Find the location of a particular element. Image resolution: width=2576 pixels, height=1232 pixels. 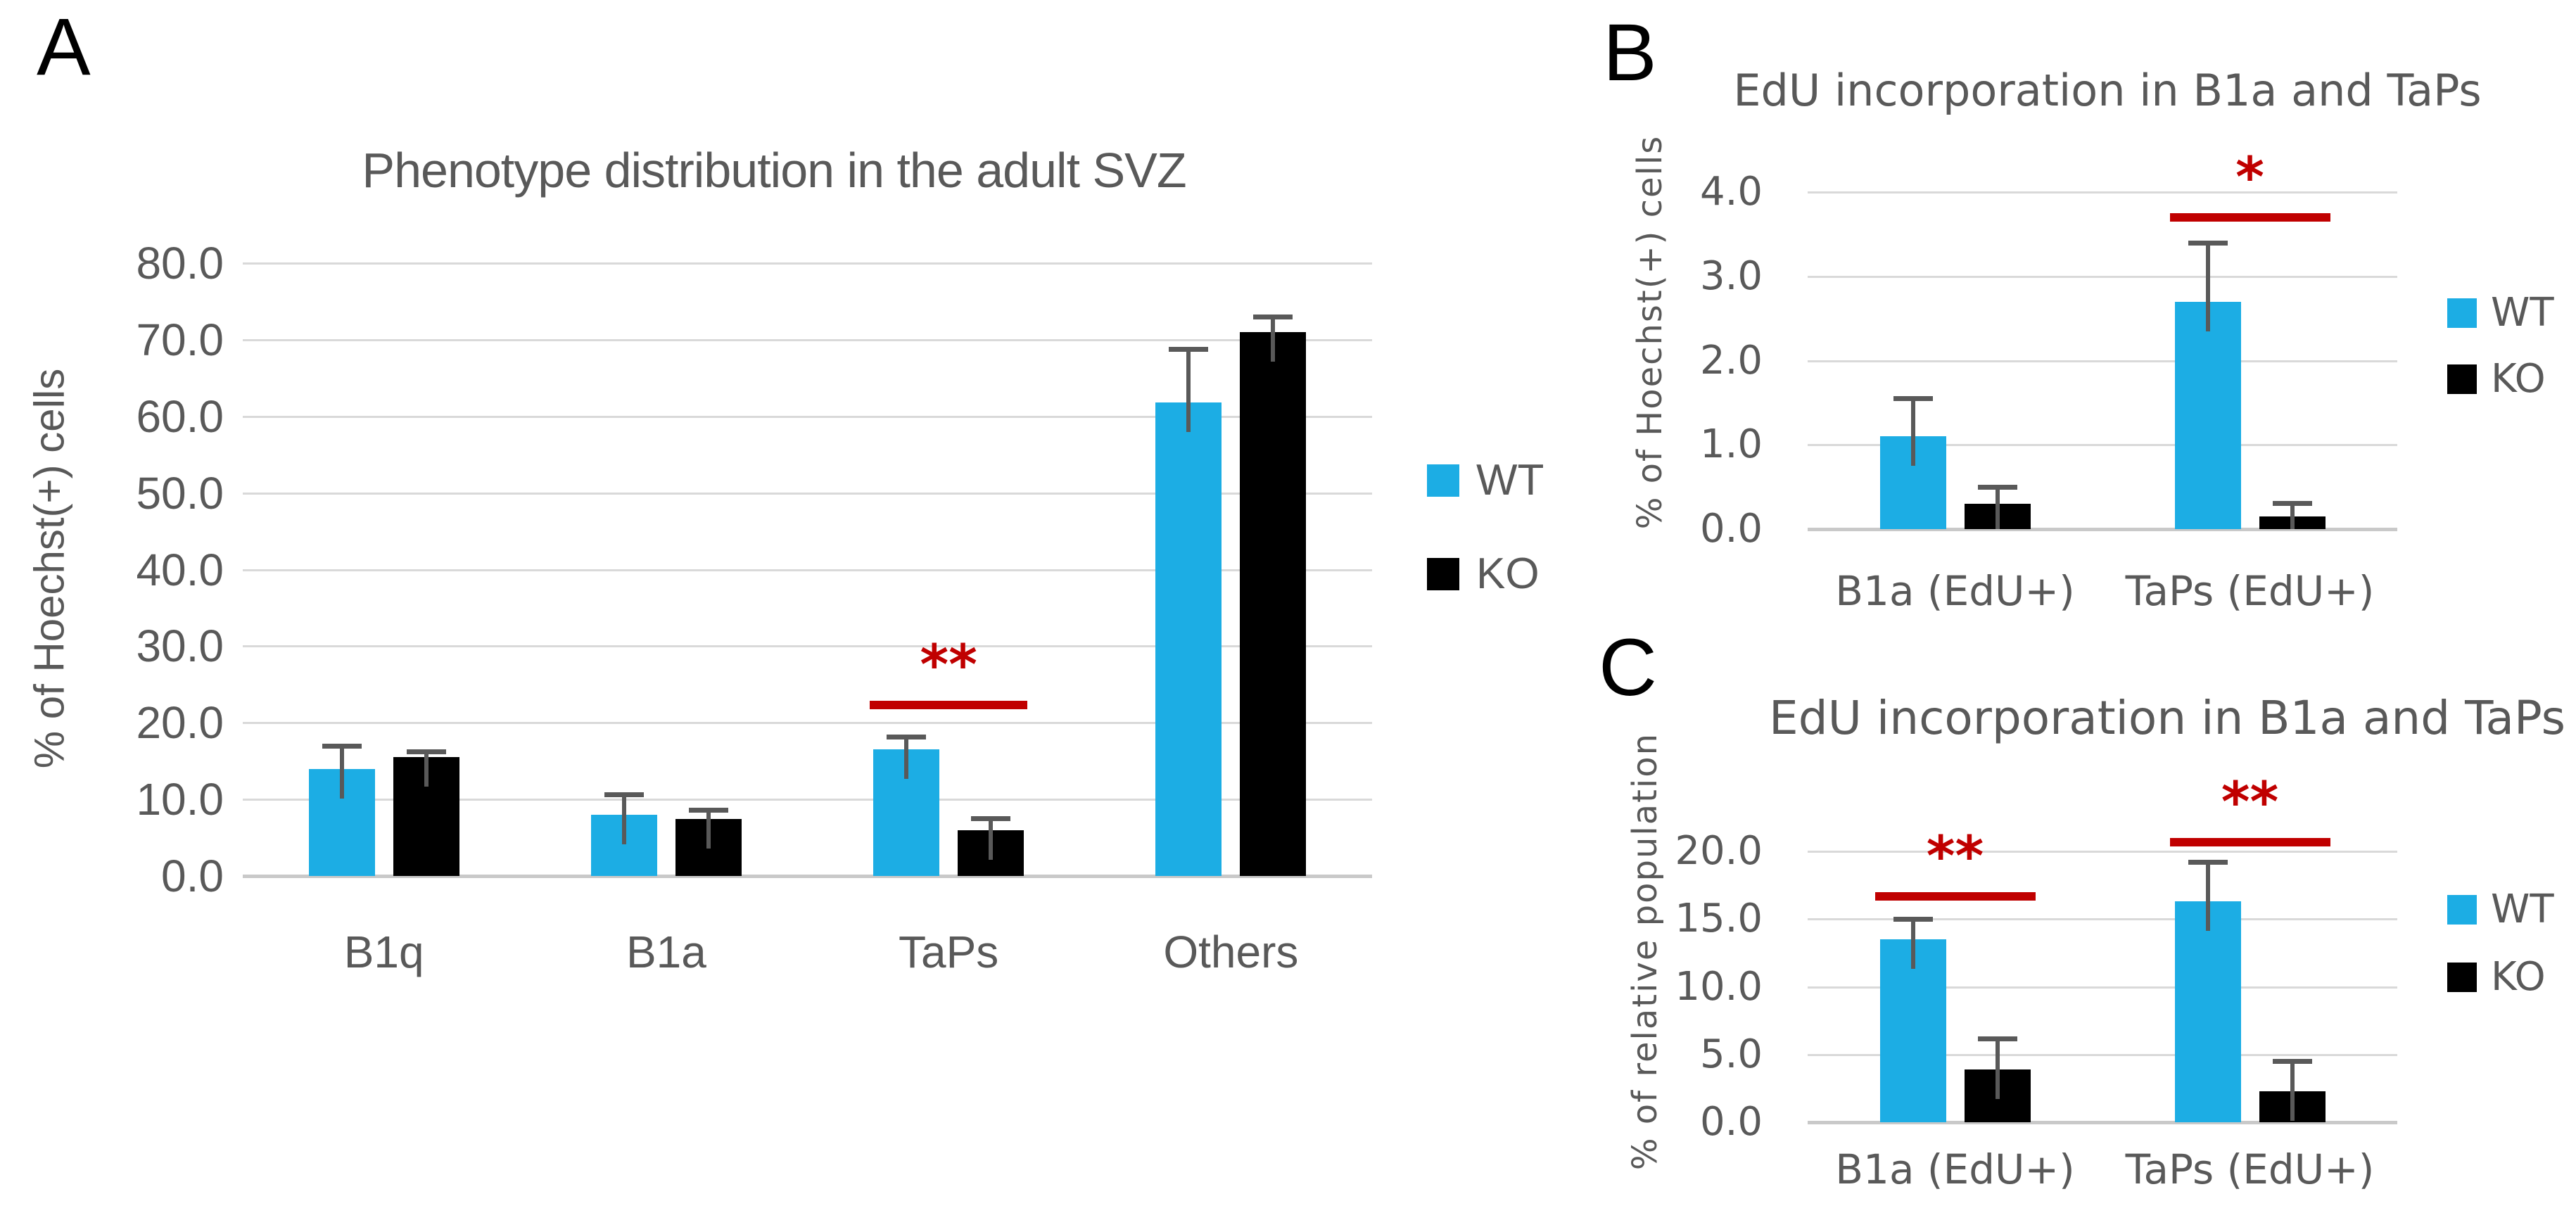

y-tick-label: 3.0 is located at coordinates (1731, 276).